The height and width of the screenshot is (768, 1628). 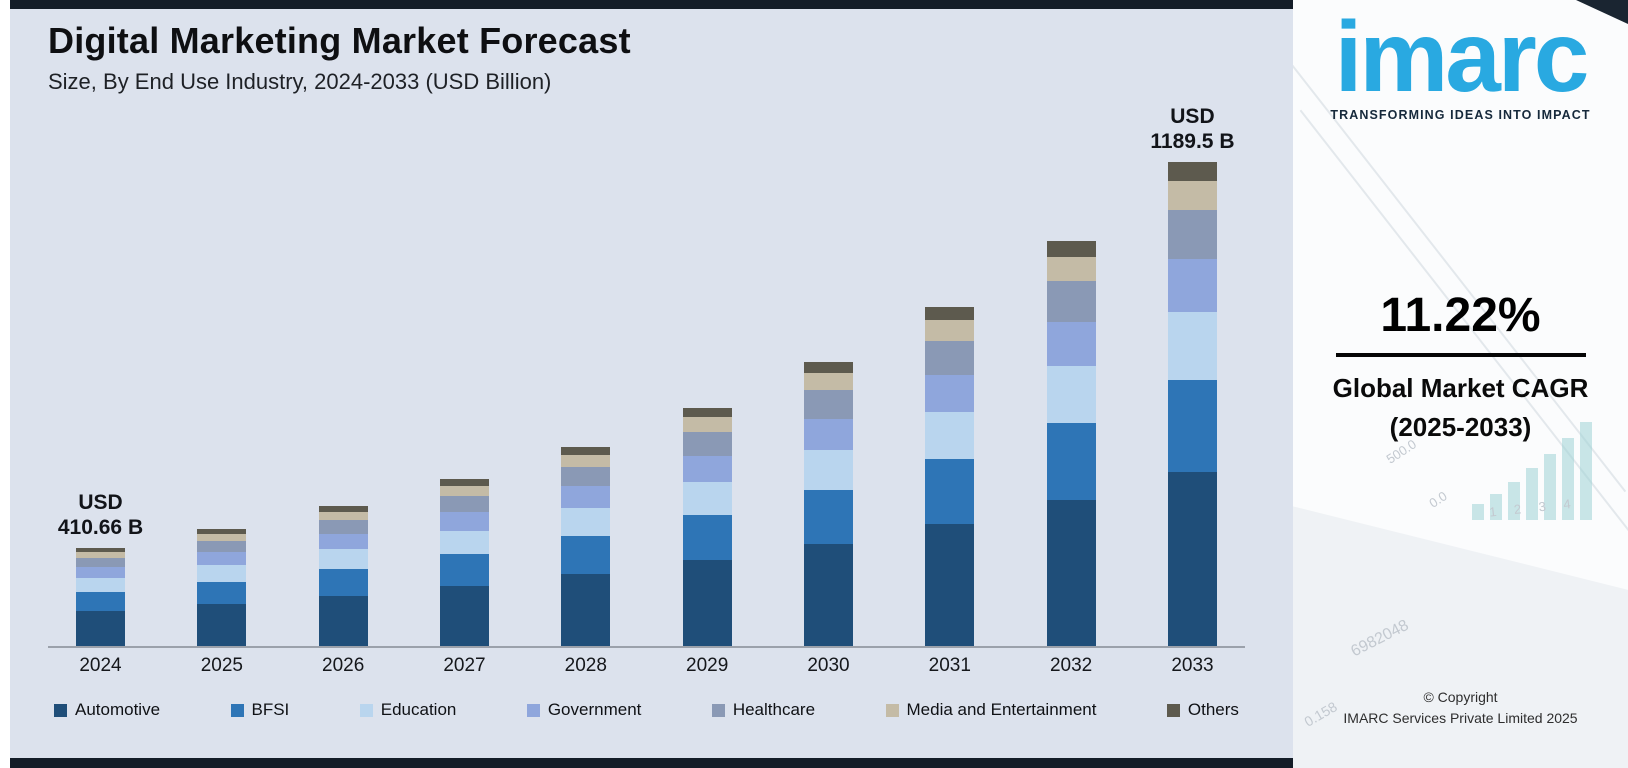 I want to click on top-border-strip, so click(x=651, y=4).